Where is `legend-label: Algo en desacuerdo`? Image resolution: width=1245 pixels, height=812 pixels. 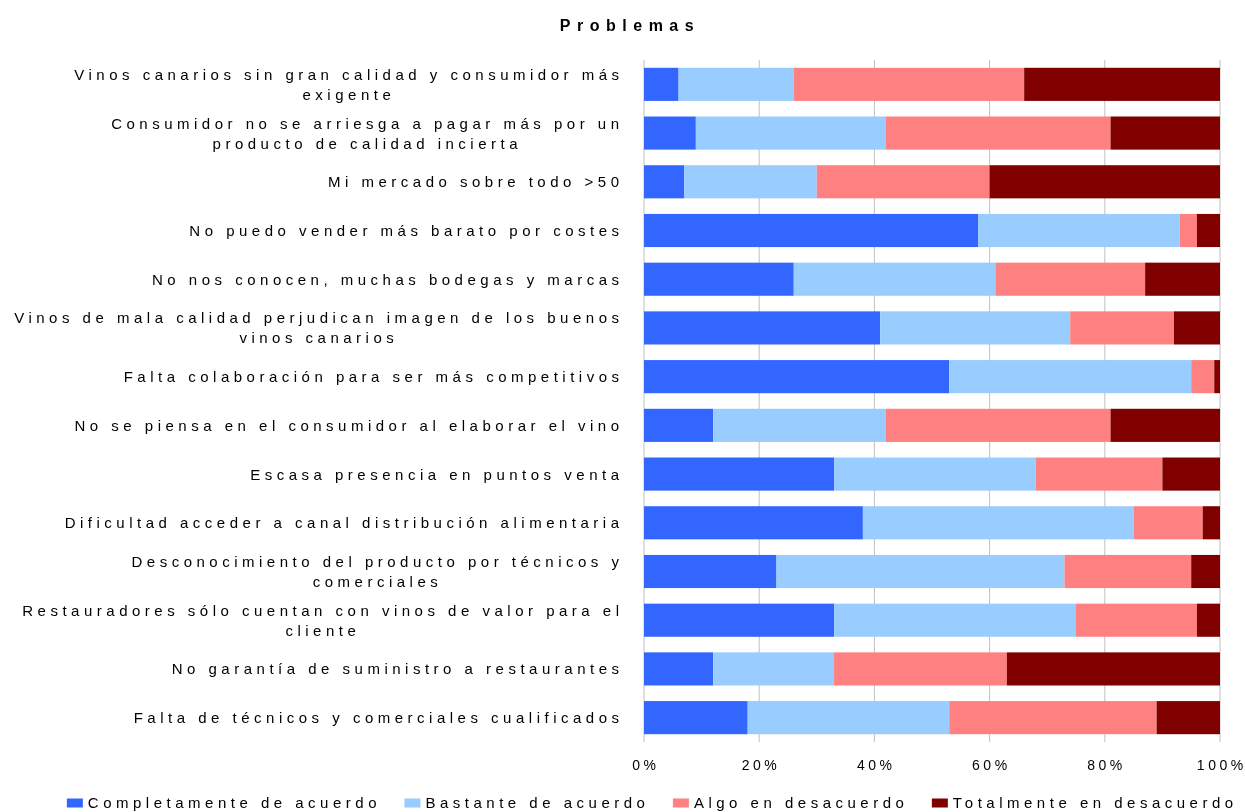 legend-label: Algo en desacuerdo is located at coordinates (801, 802).